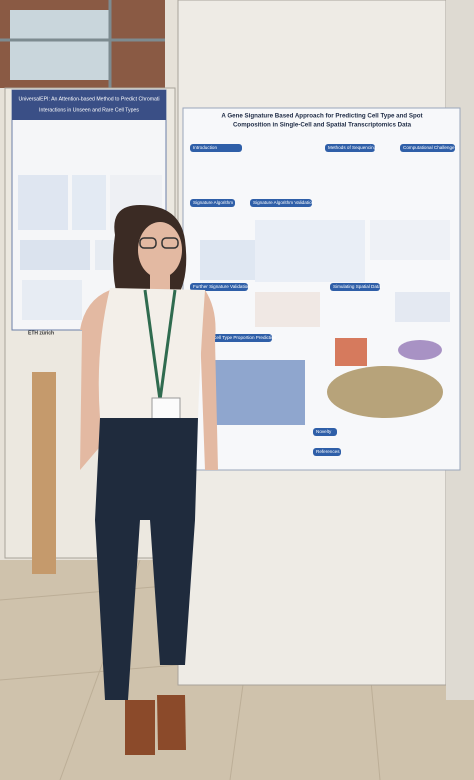 This screenshot has width=474, height=780. Describe the element at coordinates (44, 473) in the screenshot. I see `poster-tube` at that location.